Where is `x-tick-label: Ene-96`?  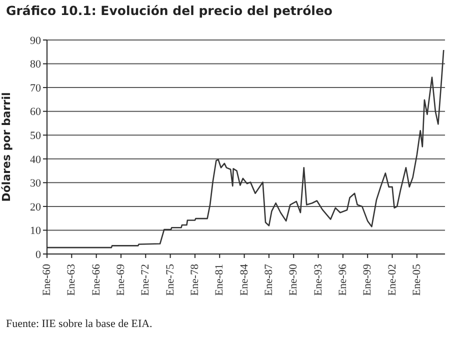 x-tick-label: Ene-96 is located at coordinates (342, 280).